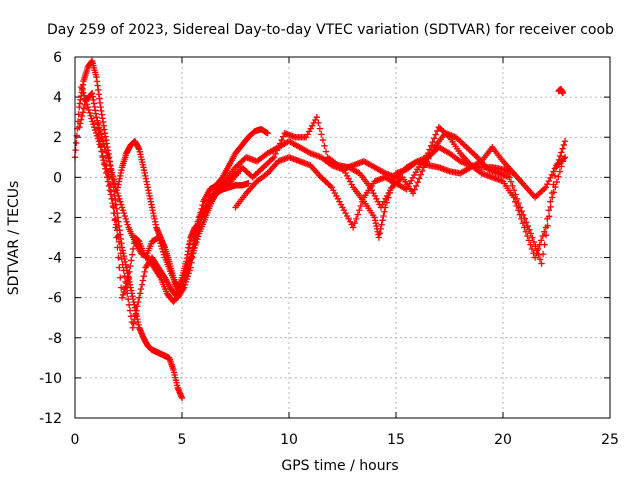  What do you see at coordinates (57, 138) in the screenshot?
I see `y-tick-label: 2` at bounding box center [57, 138].